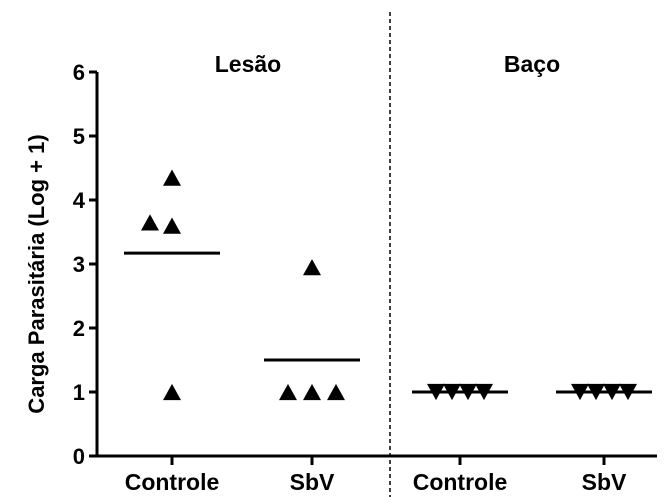 This screenshot has height=497, width=665. Describe the element at coordinates (79, 136) in the screenshot. I see `y-tick-label: 5` at that location.